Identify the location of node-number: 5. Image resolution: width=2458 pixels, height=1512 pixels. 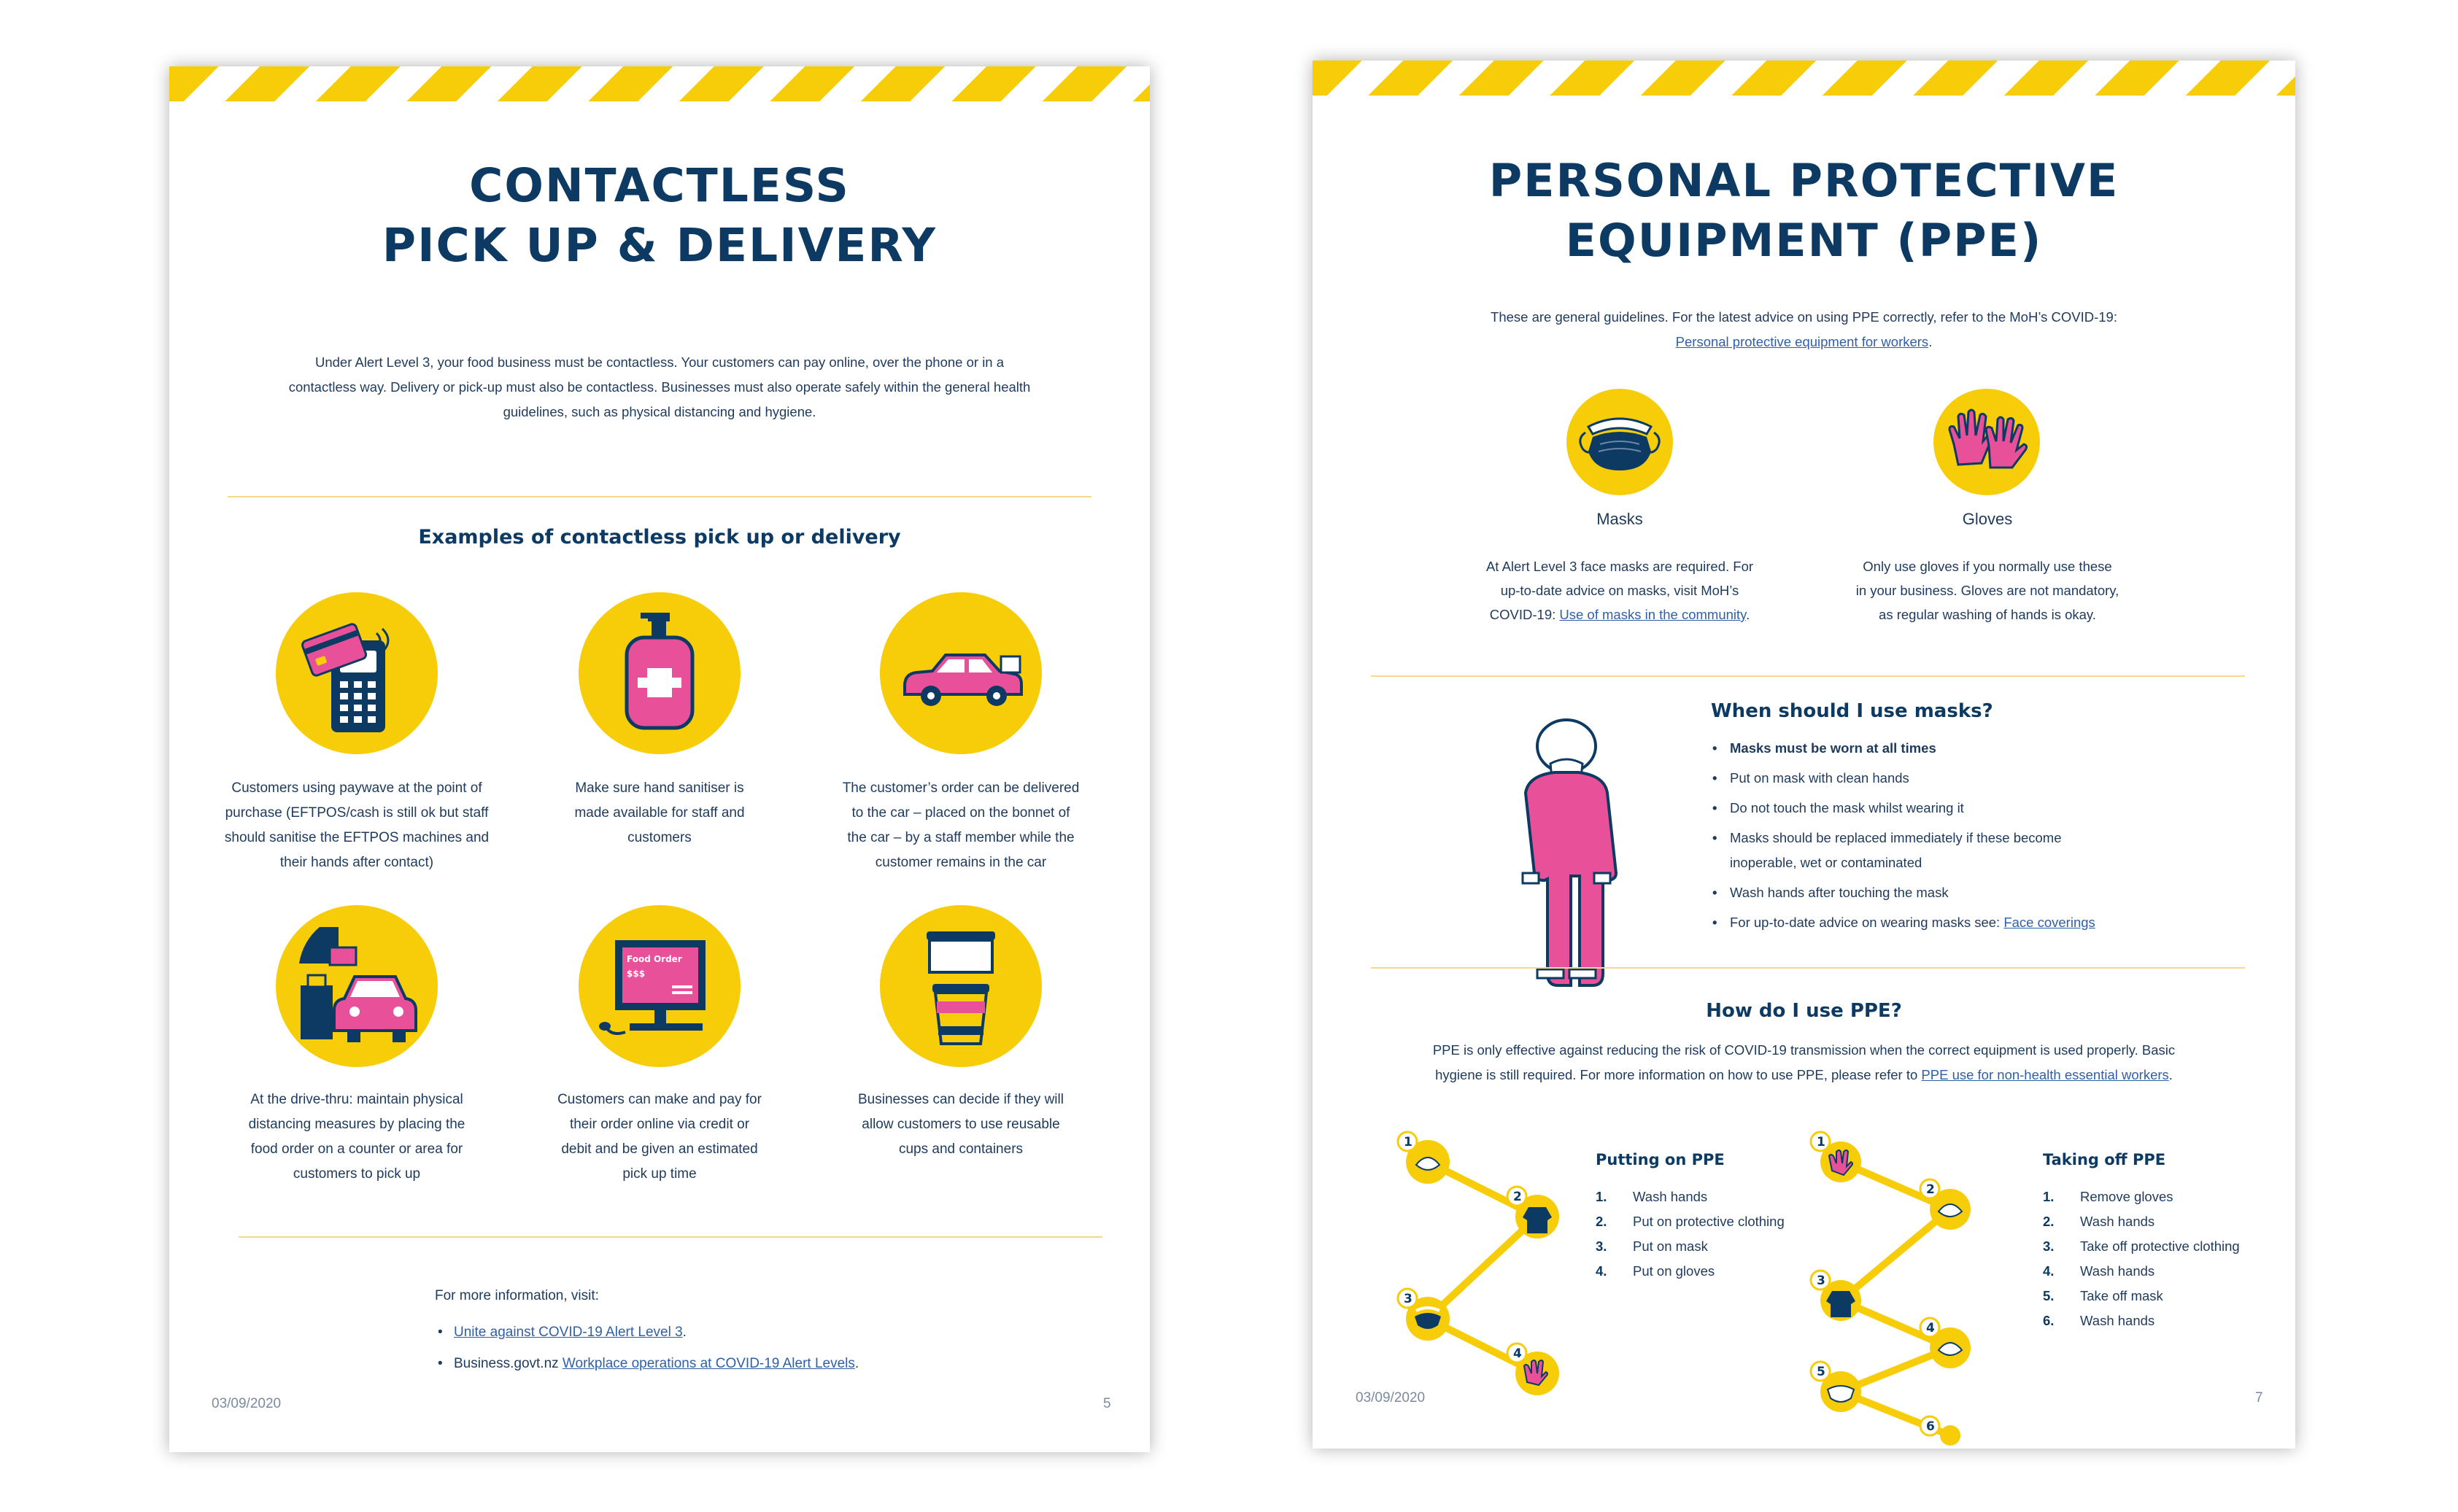
(1821, 1372).